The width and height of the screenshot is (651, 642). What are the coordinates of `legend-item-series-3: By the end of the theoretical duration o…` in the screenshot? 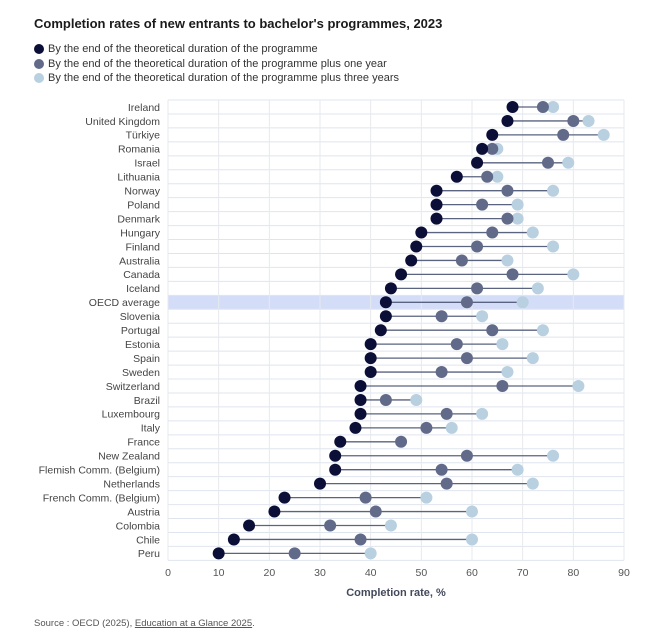 It's located at (216, 78).